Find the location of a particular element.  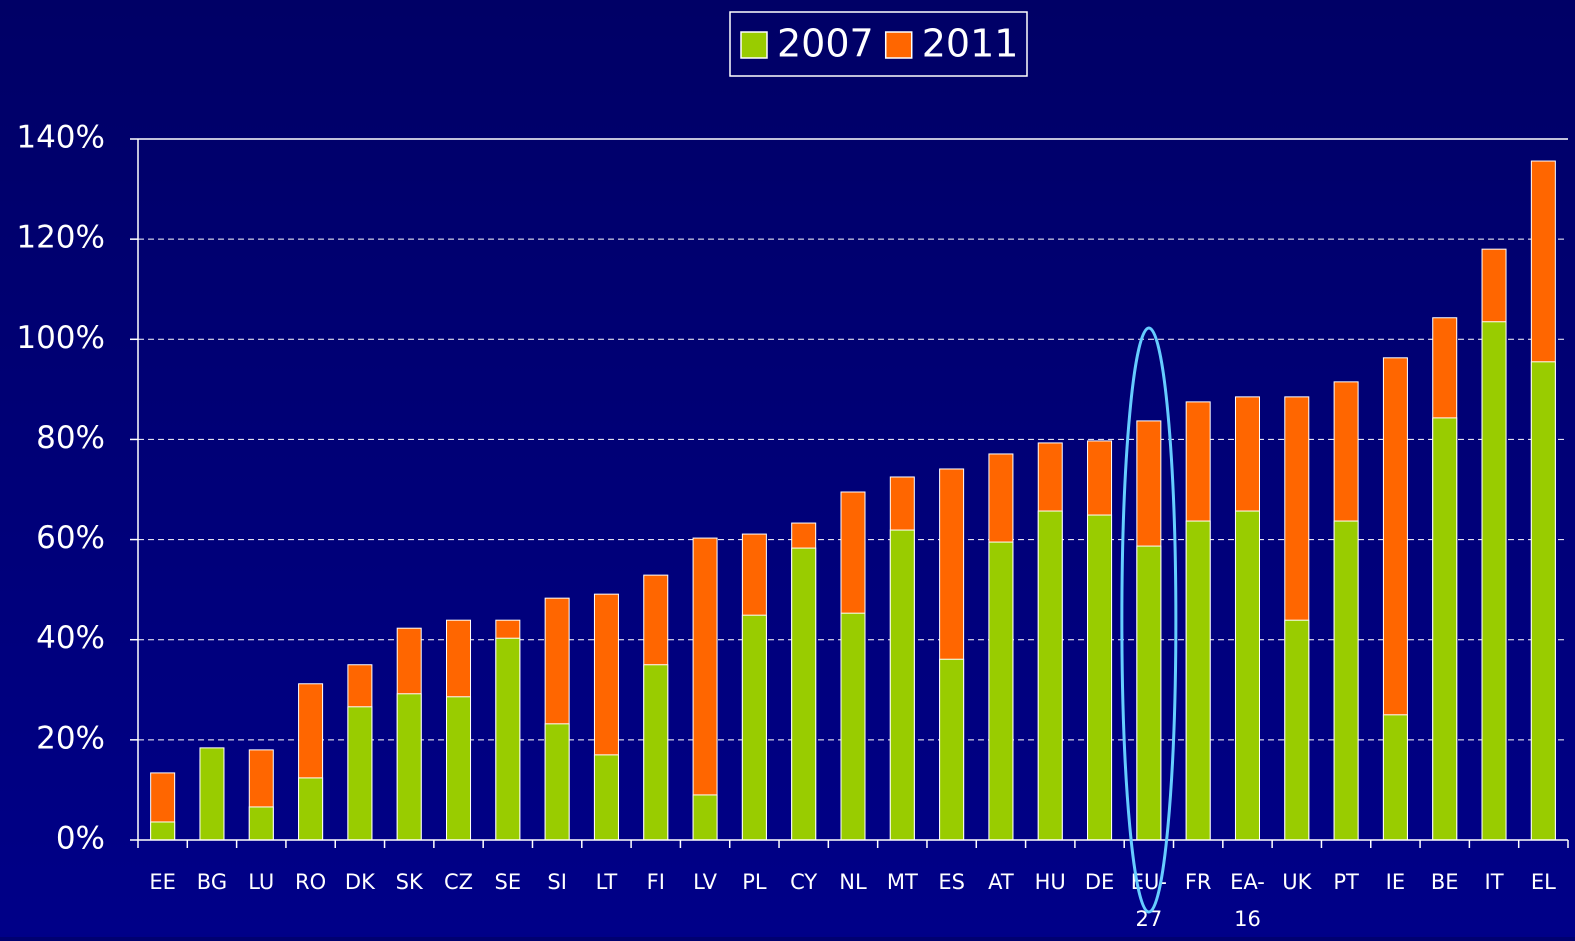

x-tick-label: HU is located at coordinates (1050, 882).